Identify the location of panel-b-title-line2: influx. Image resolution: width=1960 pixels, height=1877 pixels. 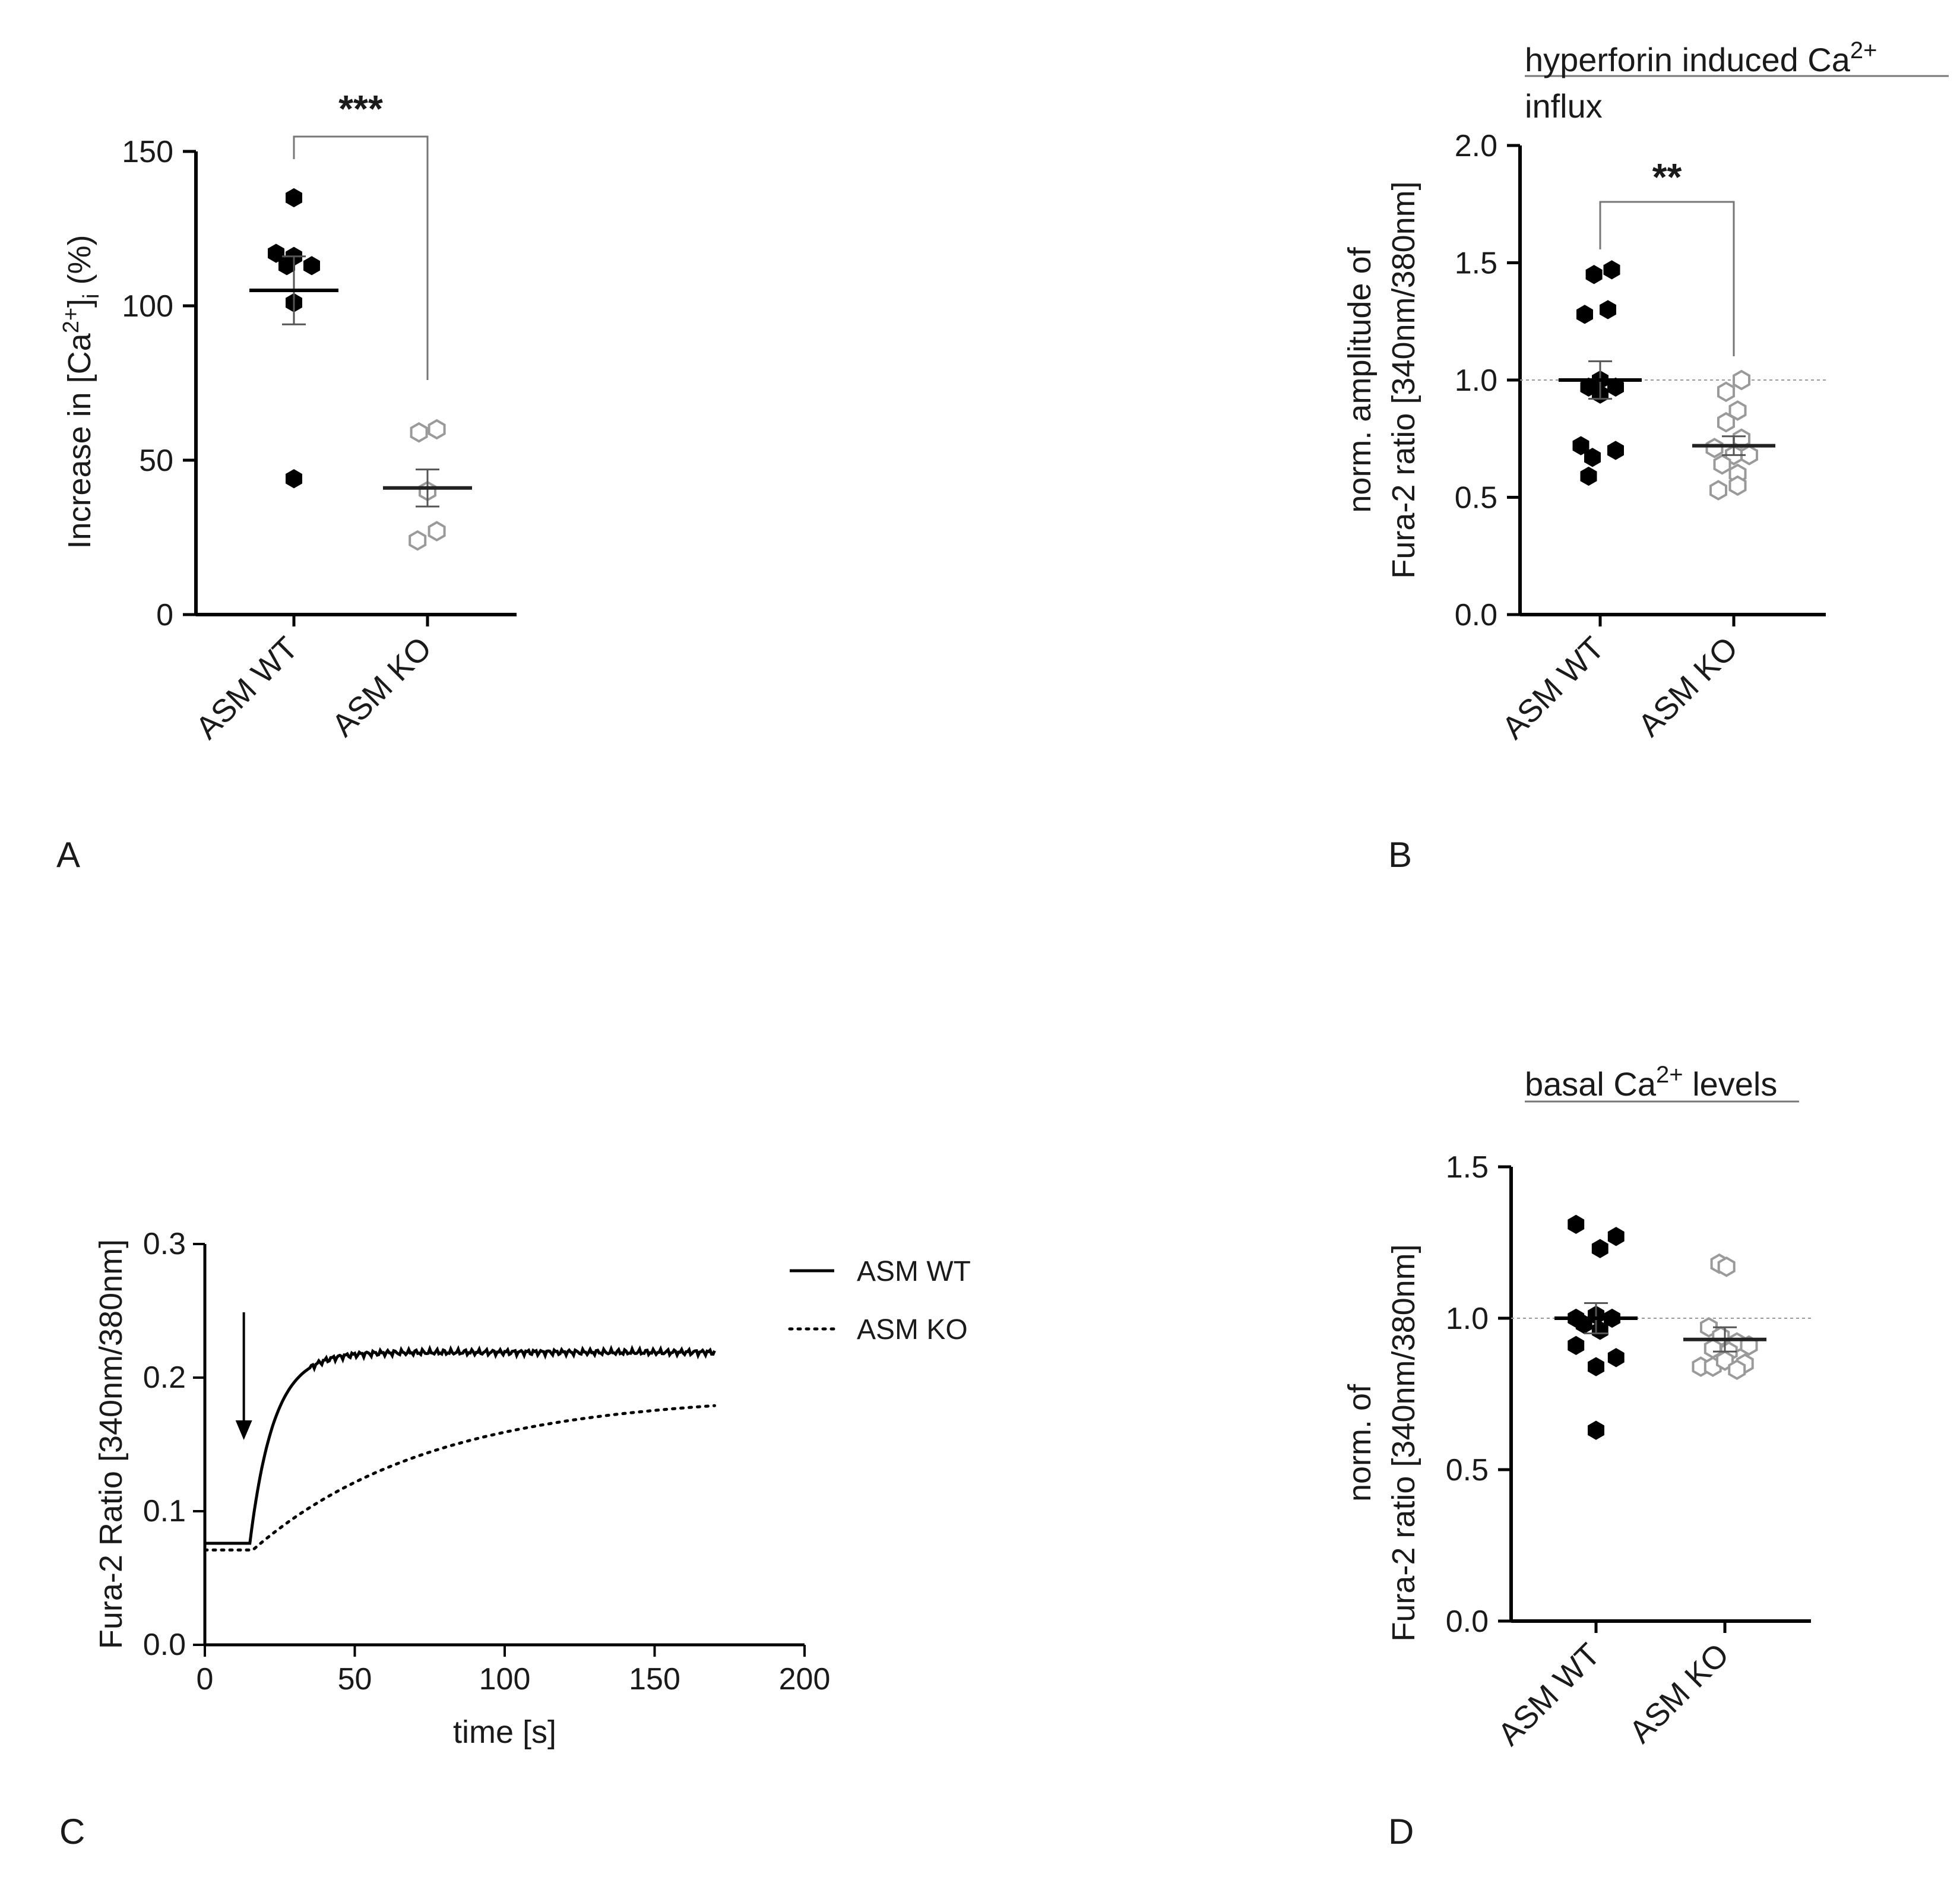
(1564, 106).